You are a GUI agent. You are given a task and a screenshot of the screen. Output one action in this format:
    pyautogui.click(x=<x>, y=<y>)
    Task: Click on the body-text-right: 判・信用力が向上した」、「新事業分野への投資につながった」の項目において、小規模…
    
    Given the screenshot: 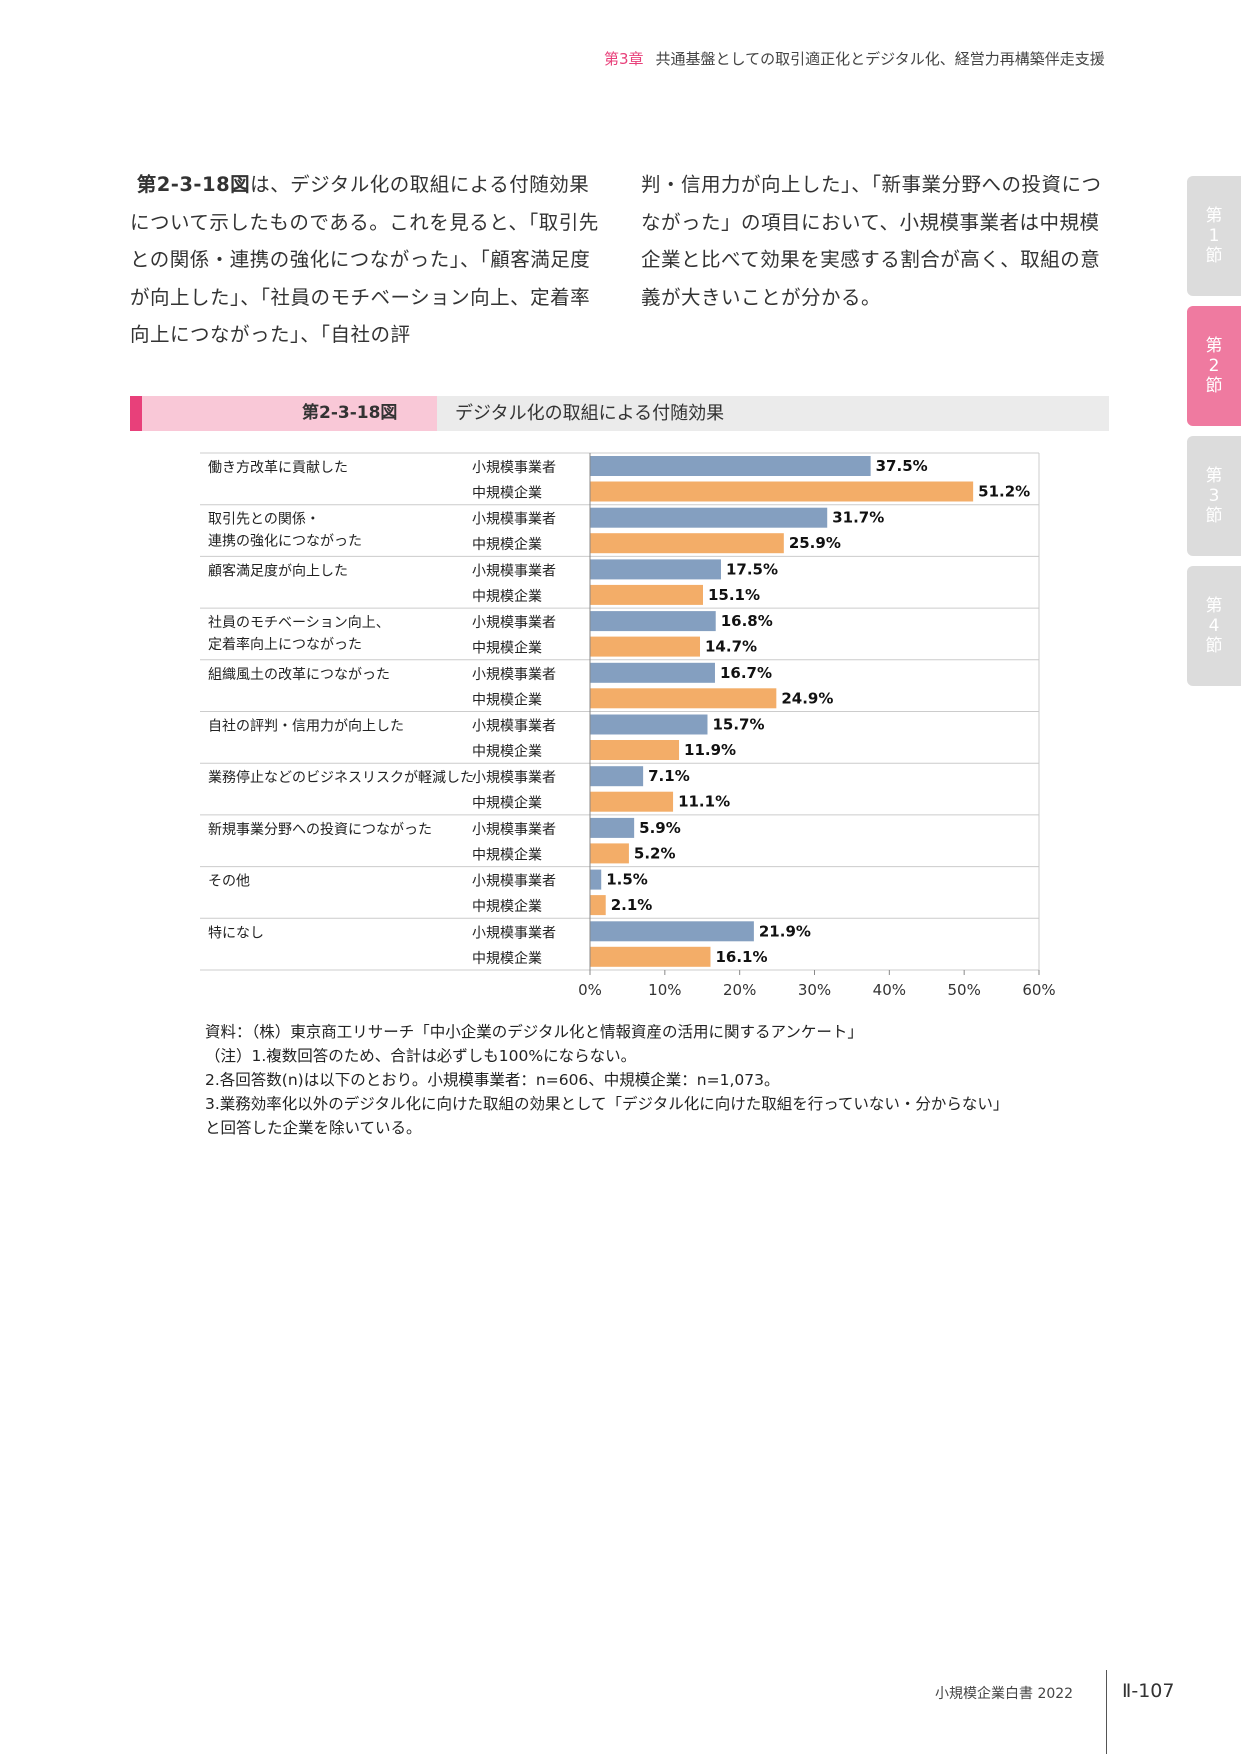 What is the action you would take?
    pyautogui.click(x=876, y=241)
    